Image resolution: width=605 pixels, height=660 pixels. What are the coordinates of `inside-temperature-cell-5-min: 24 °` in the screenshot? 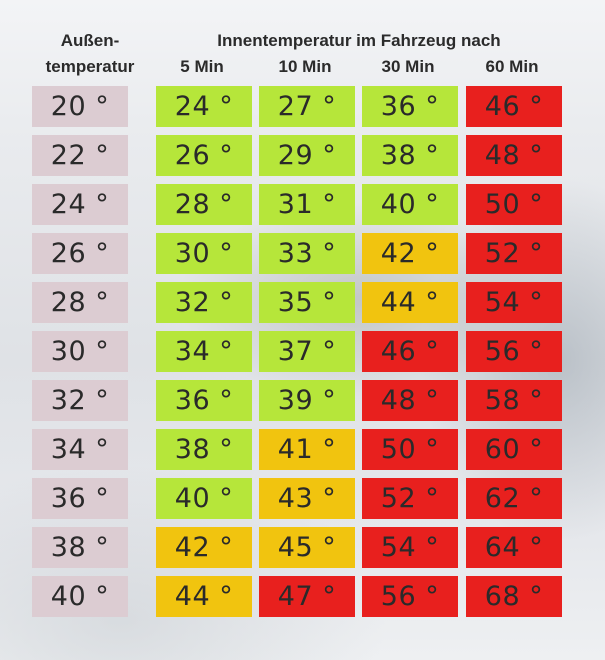 It's located at (204, 106).